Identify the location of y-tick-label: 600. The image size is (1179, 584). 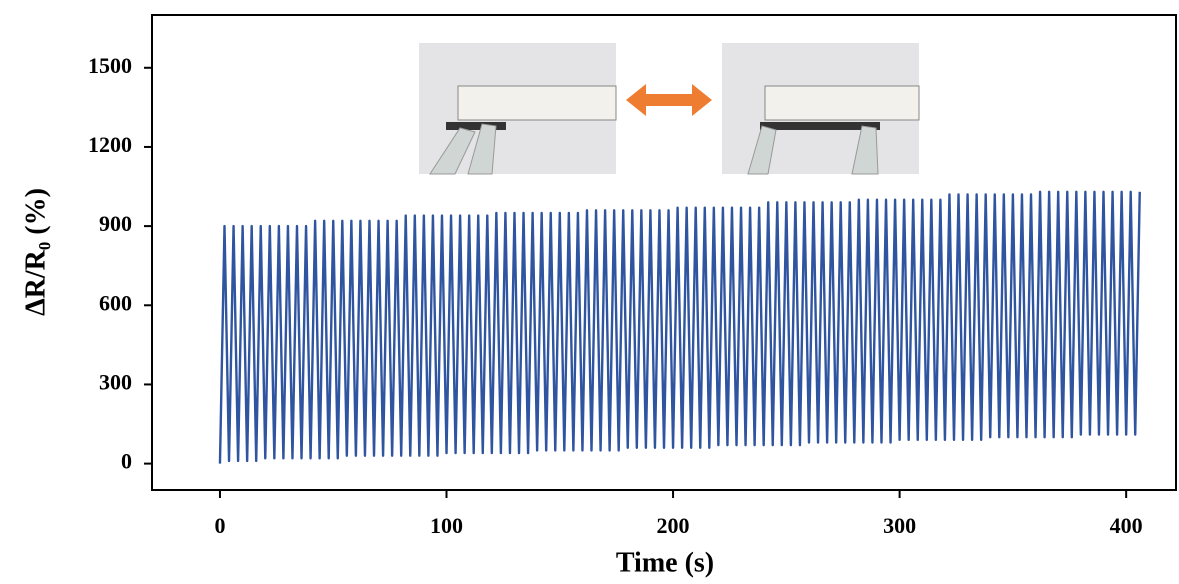
(115, 302).